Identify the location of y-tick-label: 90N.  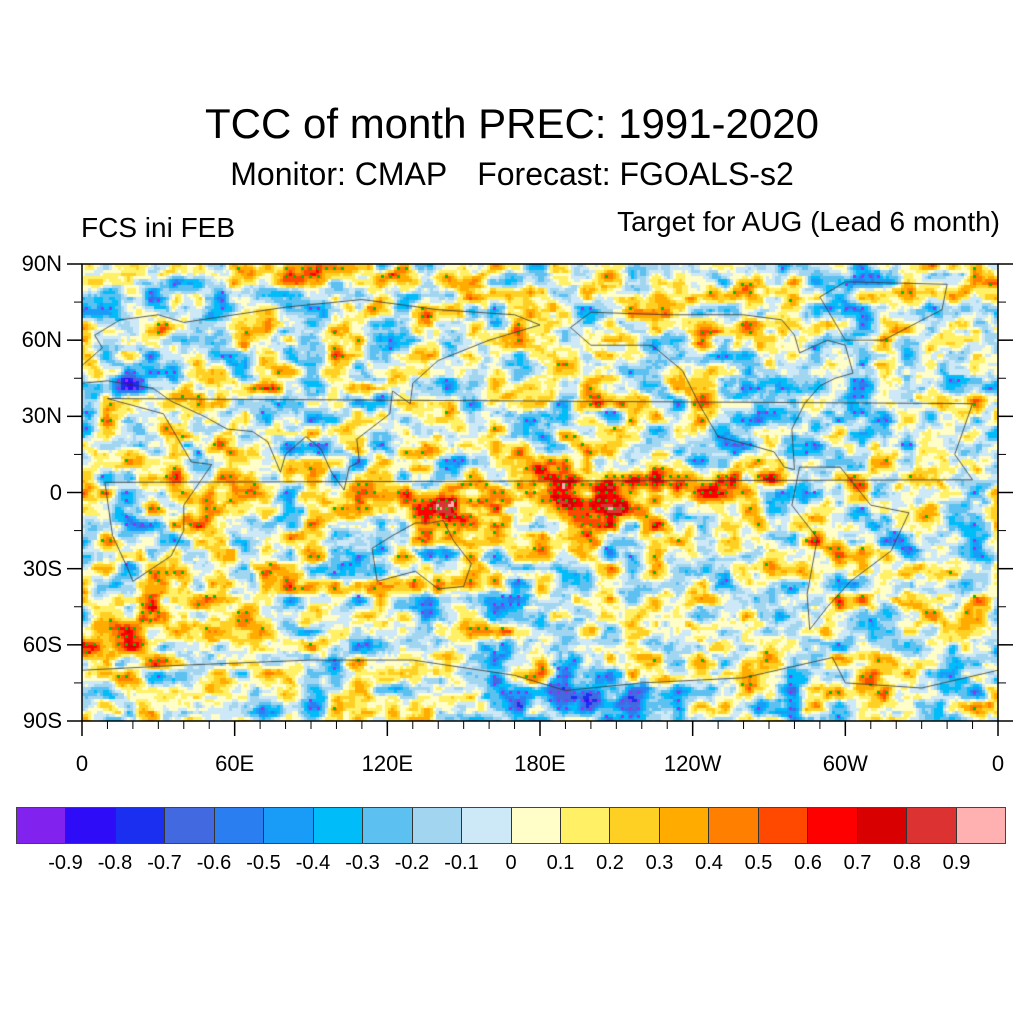
(41, 263).